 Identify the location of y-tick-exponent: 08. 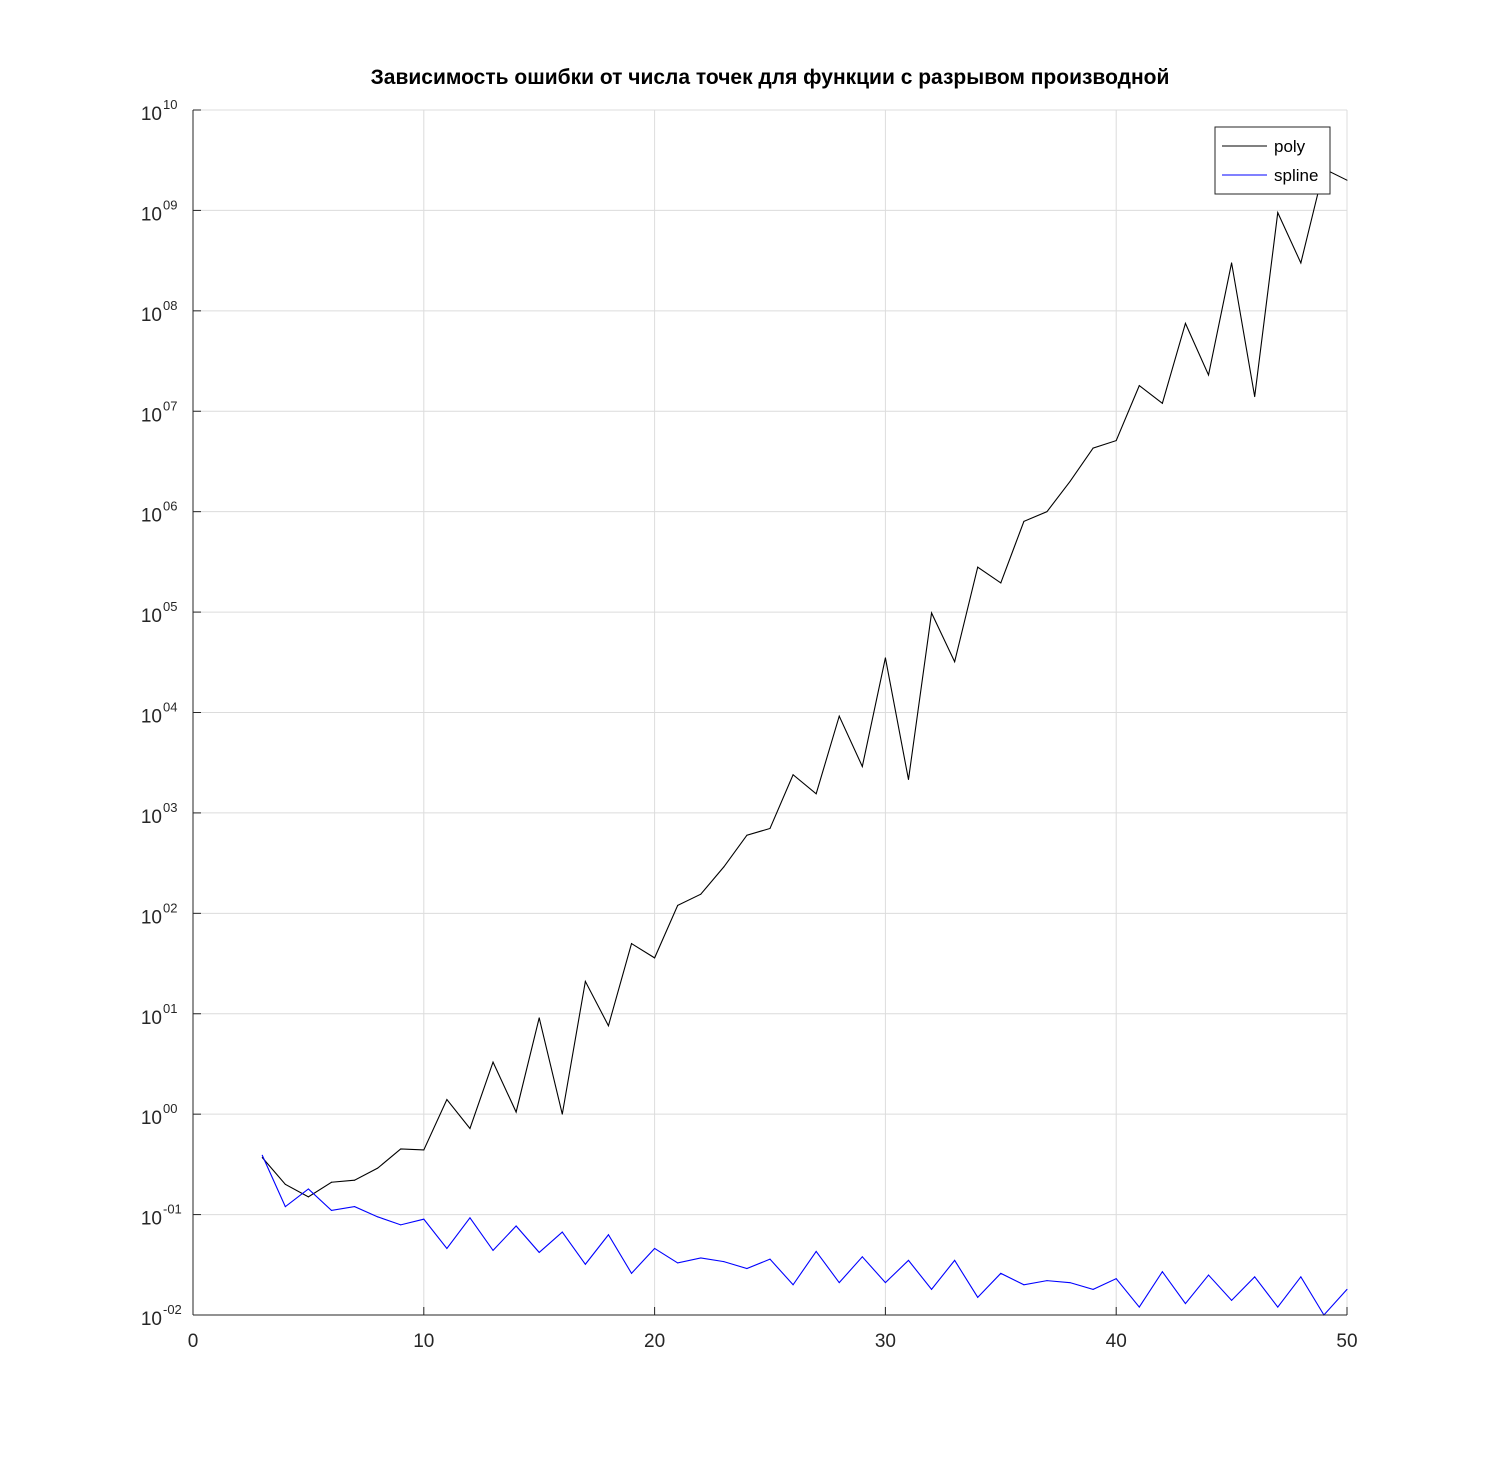
(170, 305).